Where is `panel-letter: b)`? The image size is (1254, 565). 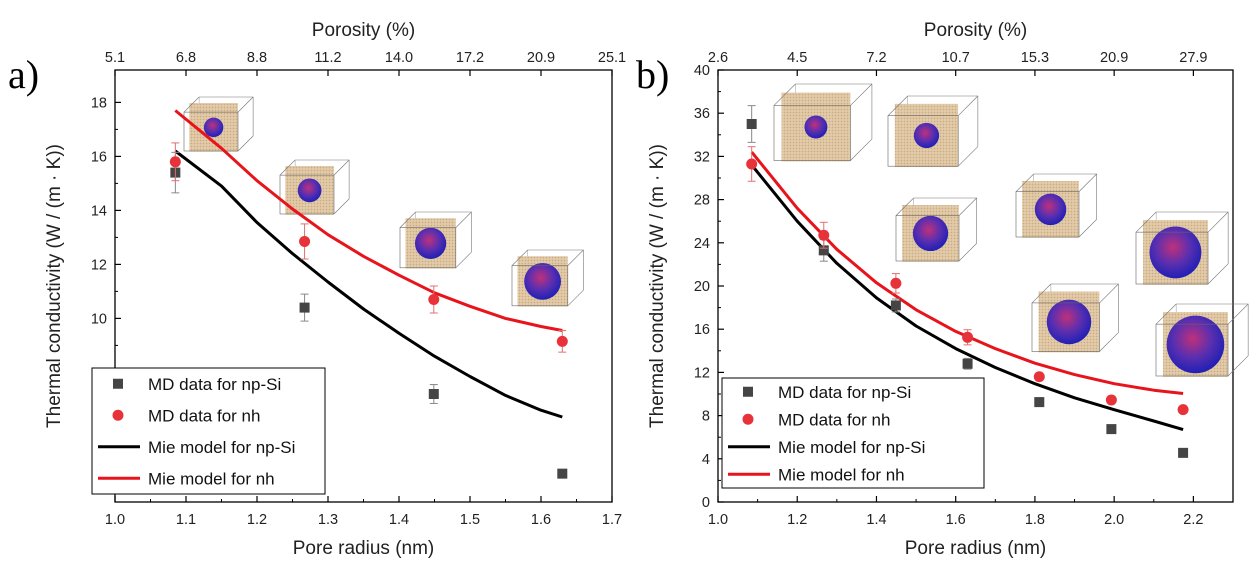
panel-letter: b) is located at coordinates (652, 74).